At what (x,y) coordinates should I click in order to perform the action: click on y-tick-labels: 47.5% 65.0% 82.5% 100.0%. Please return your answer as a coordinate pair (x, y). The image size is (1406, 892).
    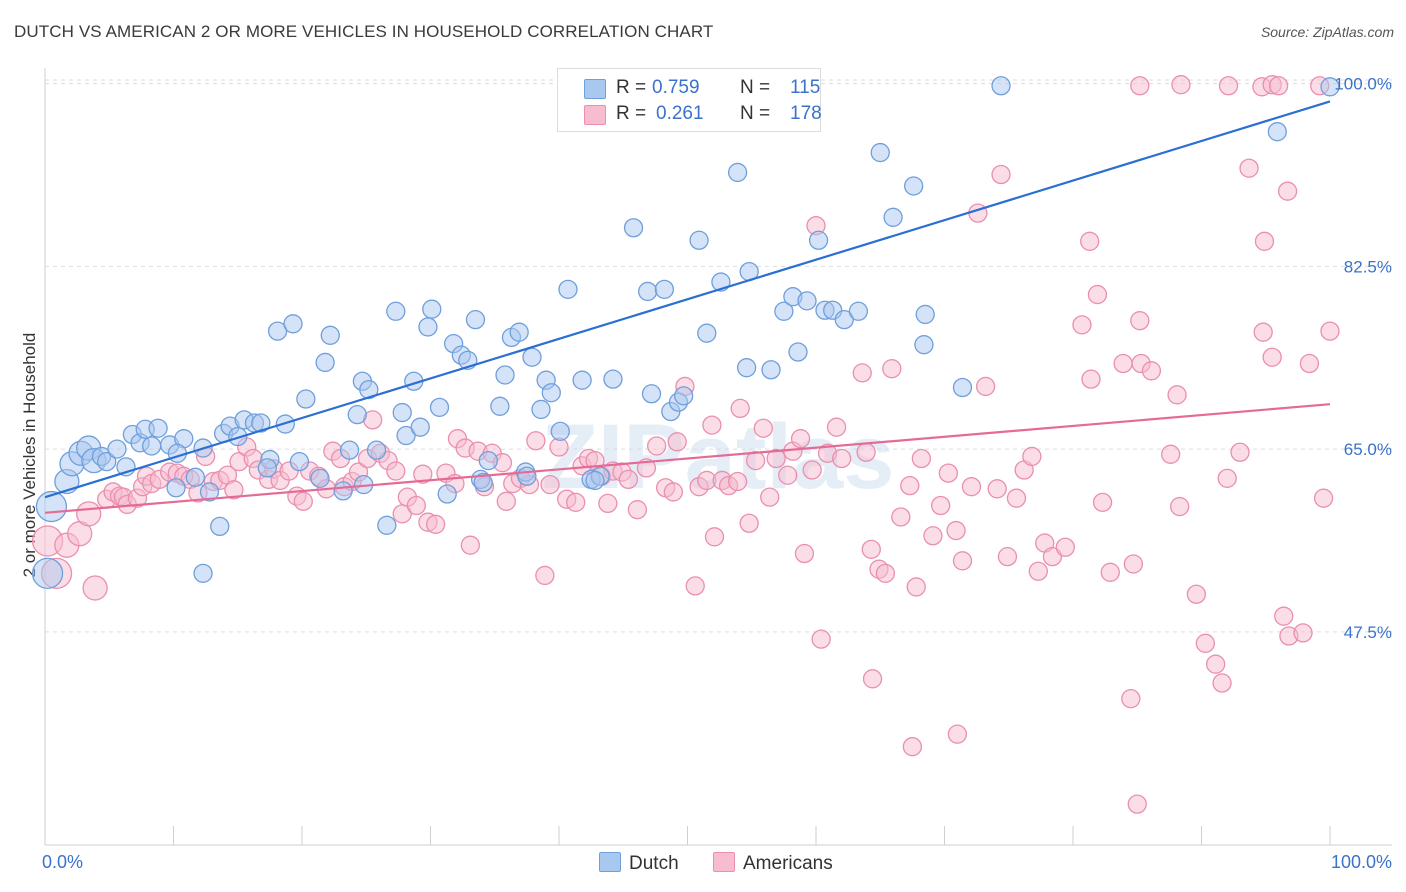
    Looking at the image, I should click on (1363, 358).